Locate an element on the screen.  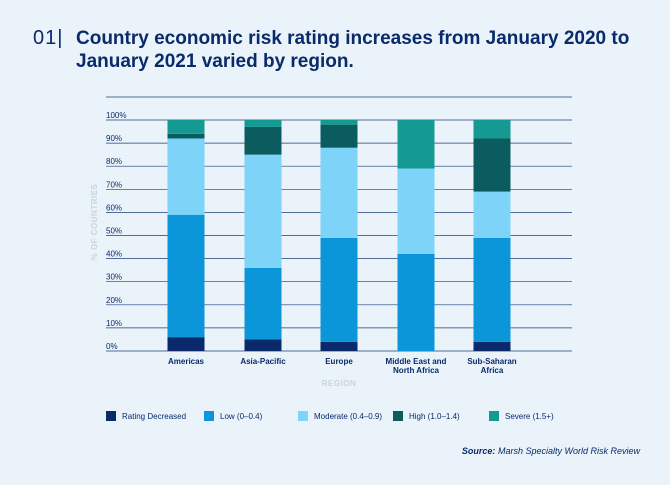
y-tick-label: 60% is located at coordinates (114, 207).